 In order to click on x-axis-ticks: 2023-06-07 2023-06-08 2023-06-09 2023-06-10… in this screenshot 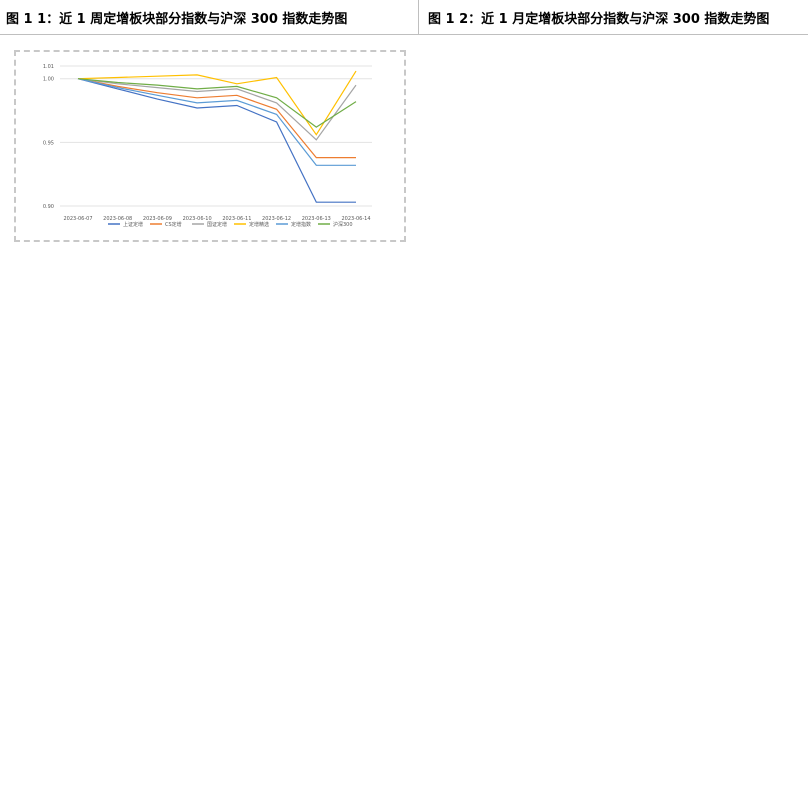, I will do `click(216, 219)`.